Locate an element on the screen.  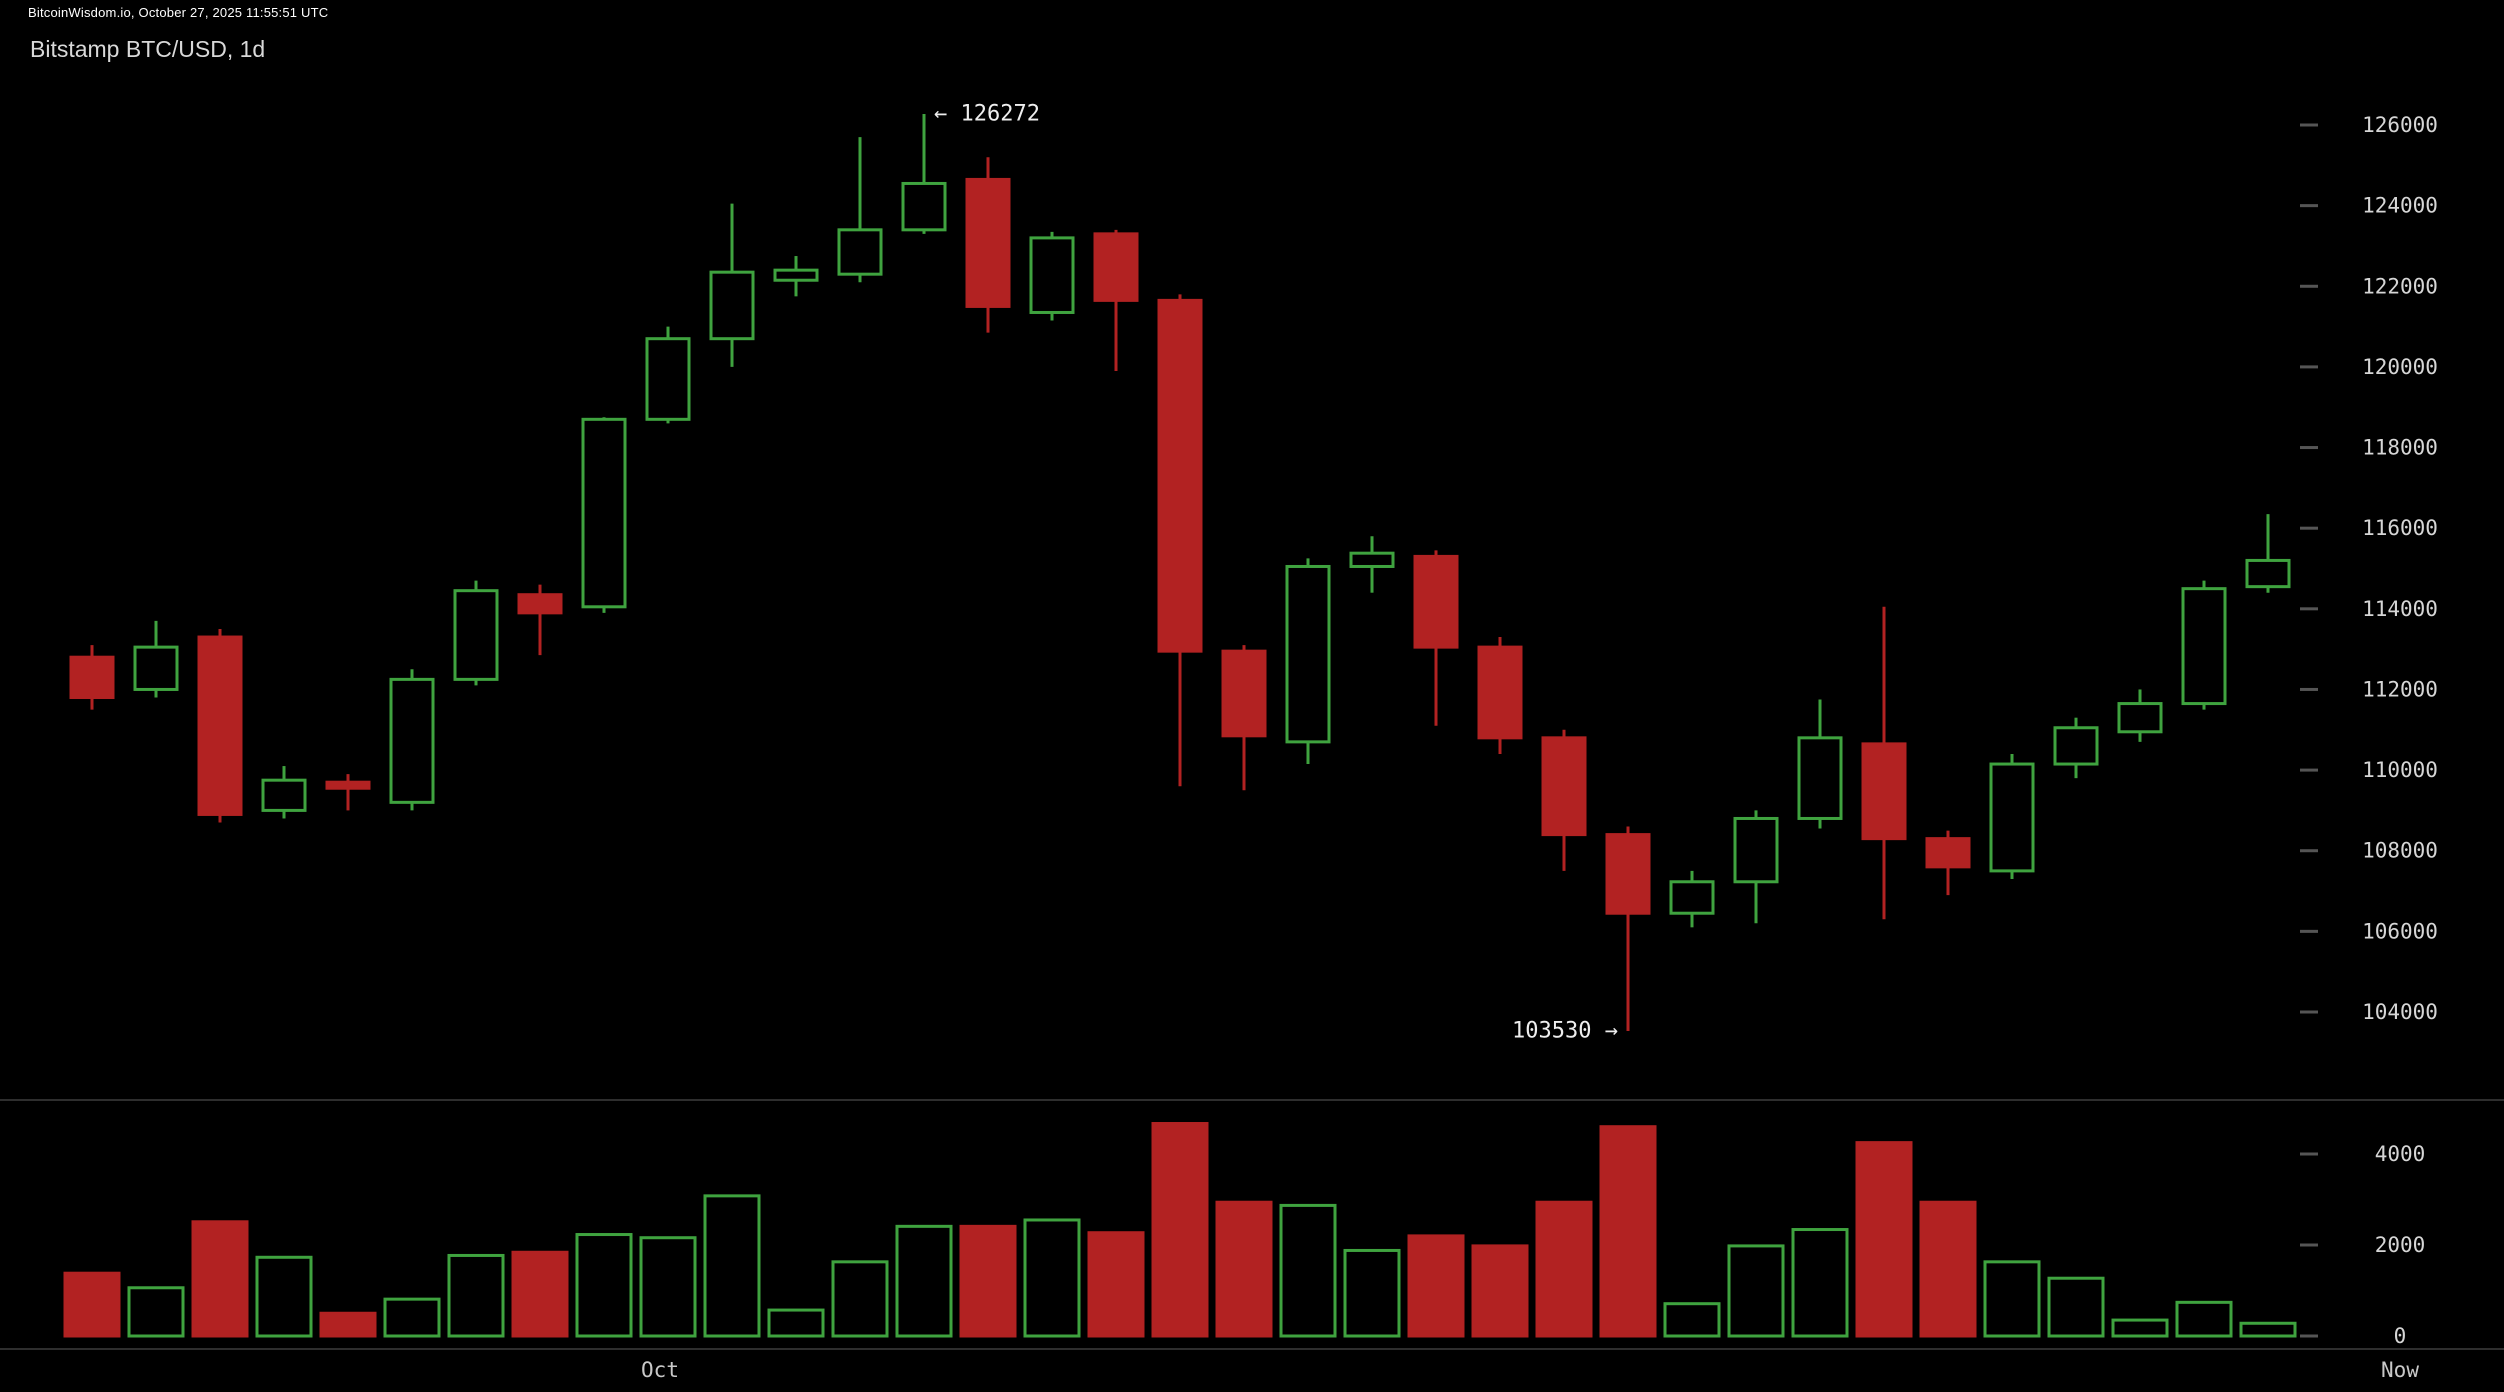
volume-bars-group is located at coordinates (1180, 1230).